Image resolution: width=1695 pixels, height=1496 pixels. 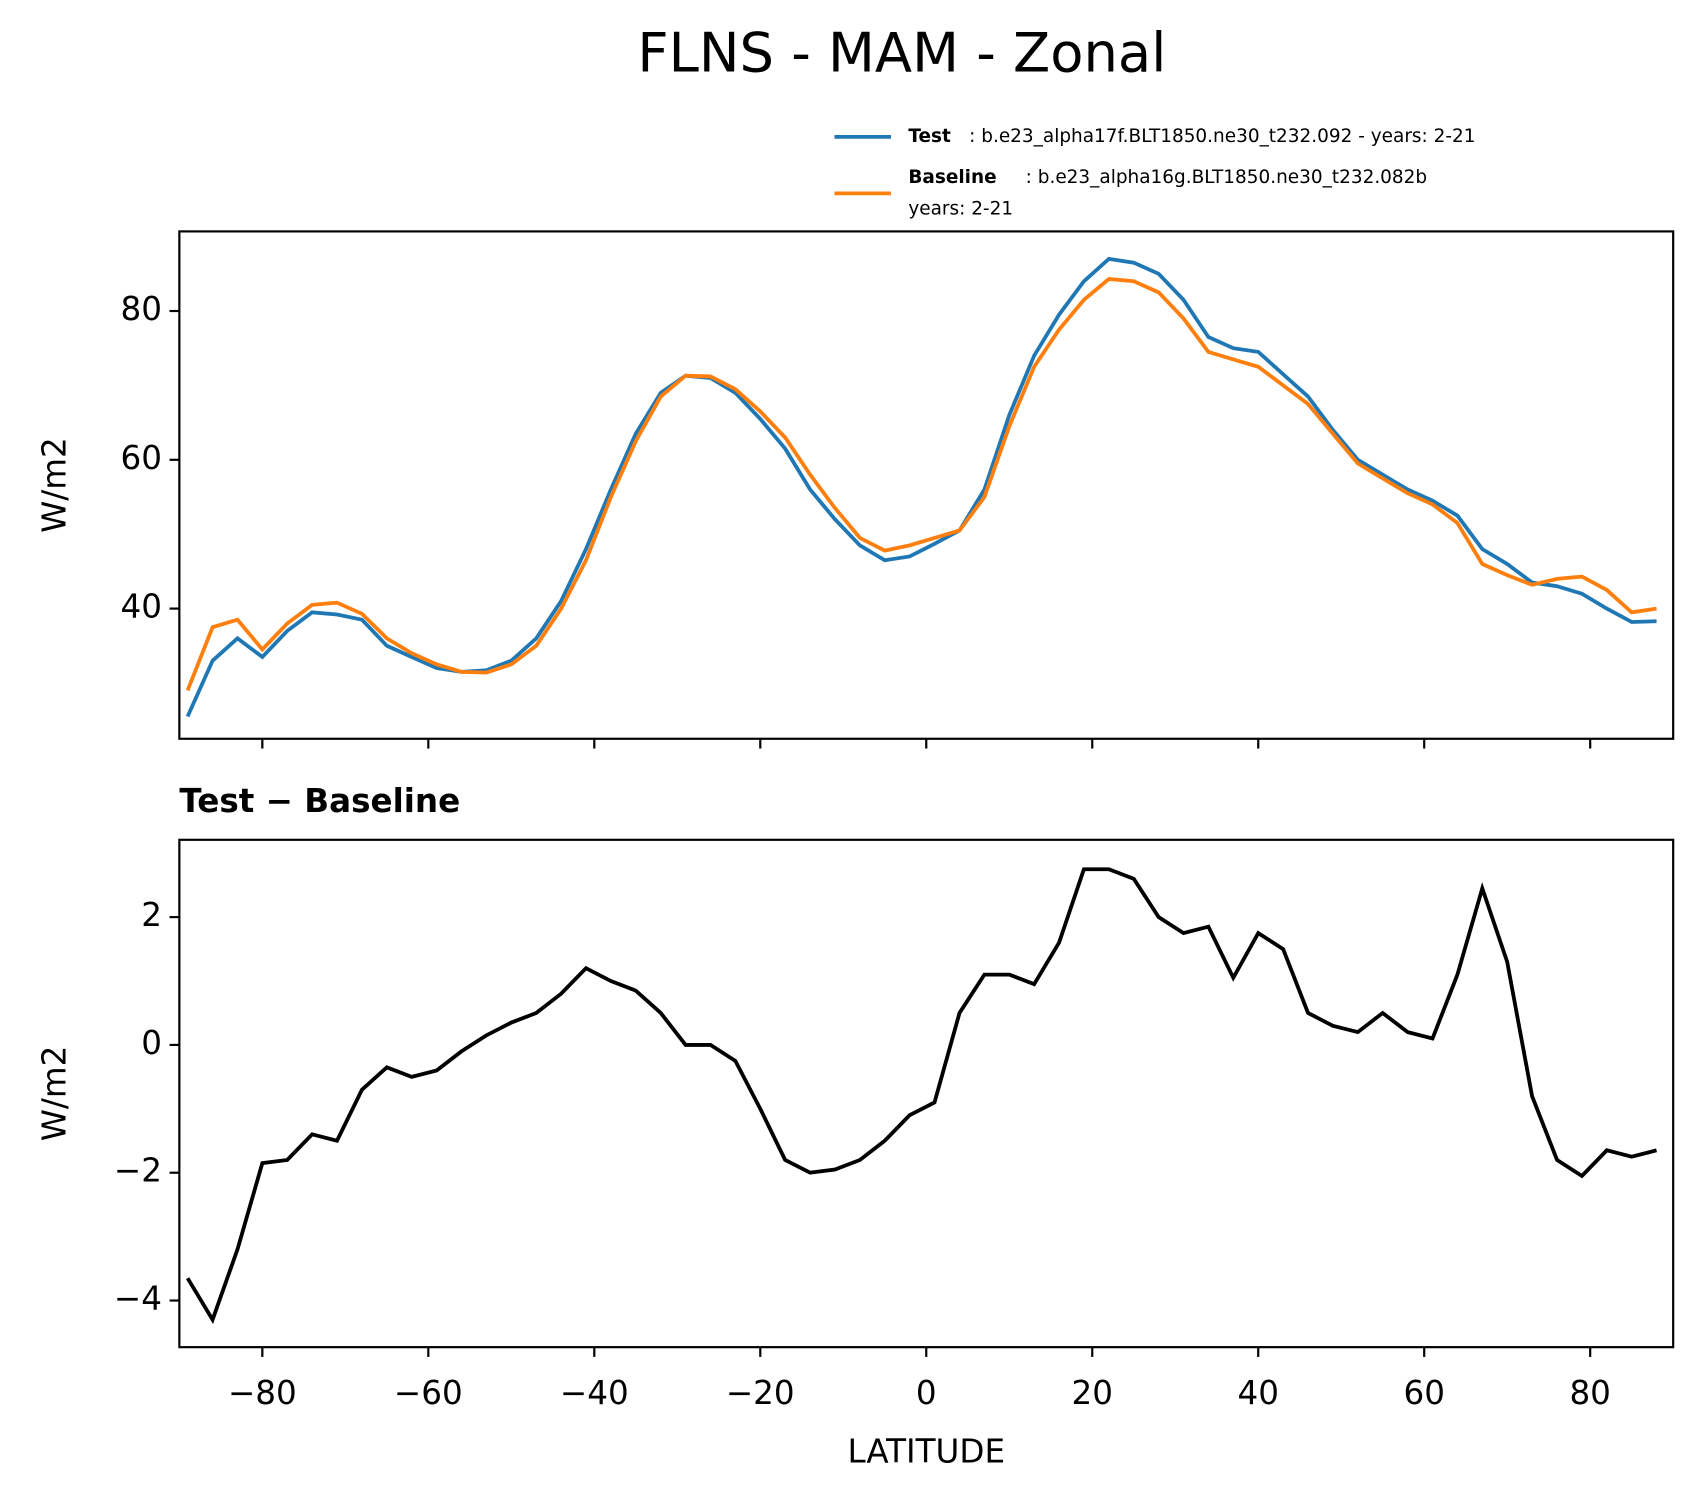 I want to click on legend-name: Test, so click(x=929, y=136).